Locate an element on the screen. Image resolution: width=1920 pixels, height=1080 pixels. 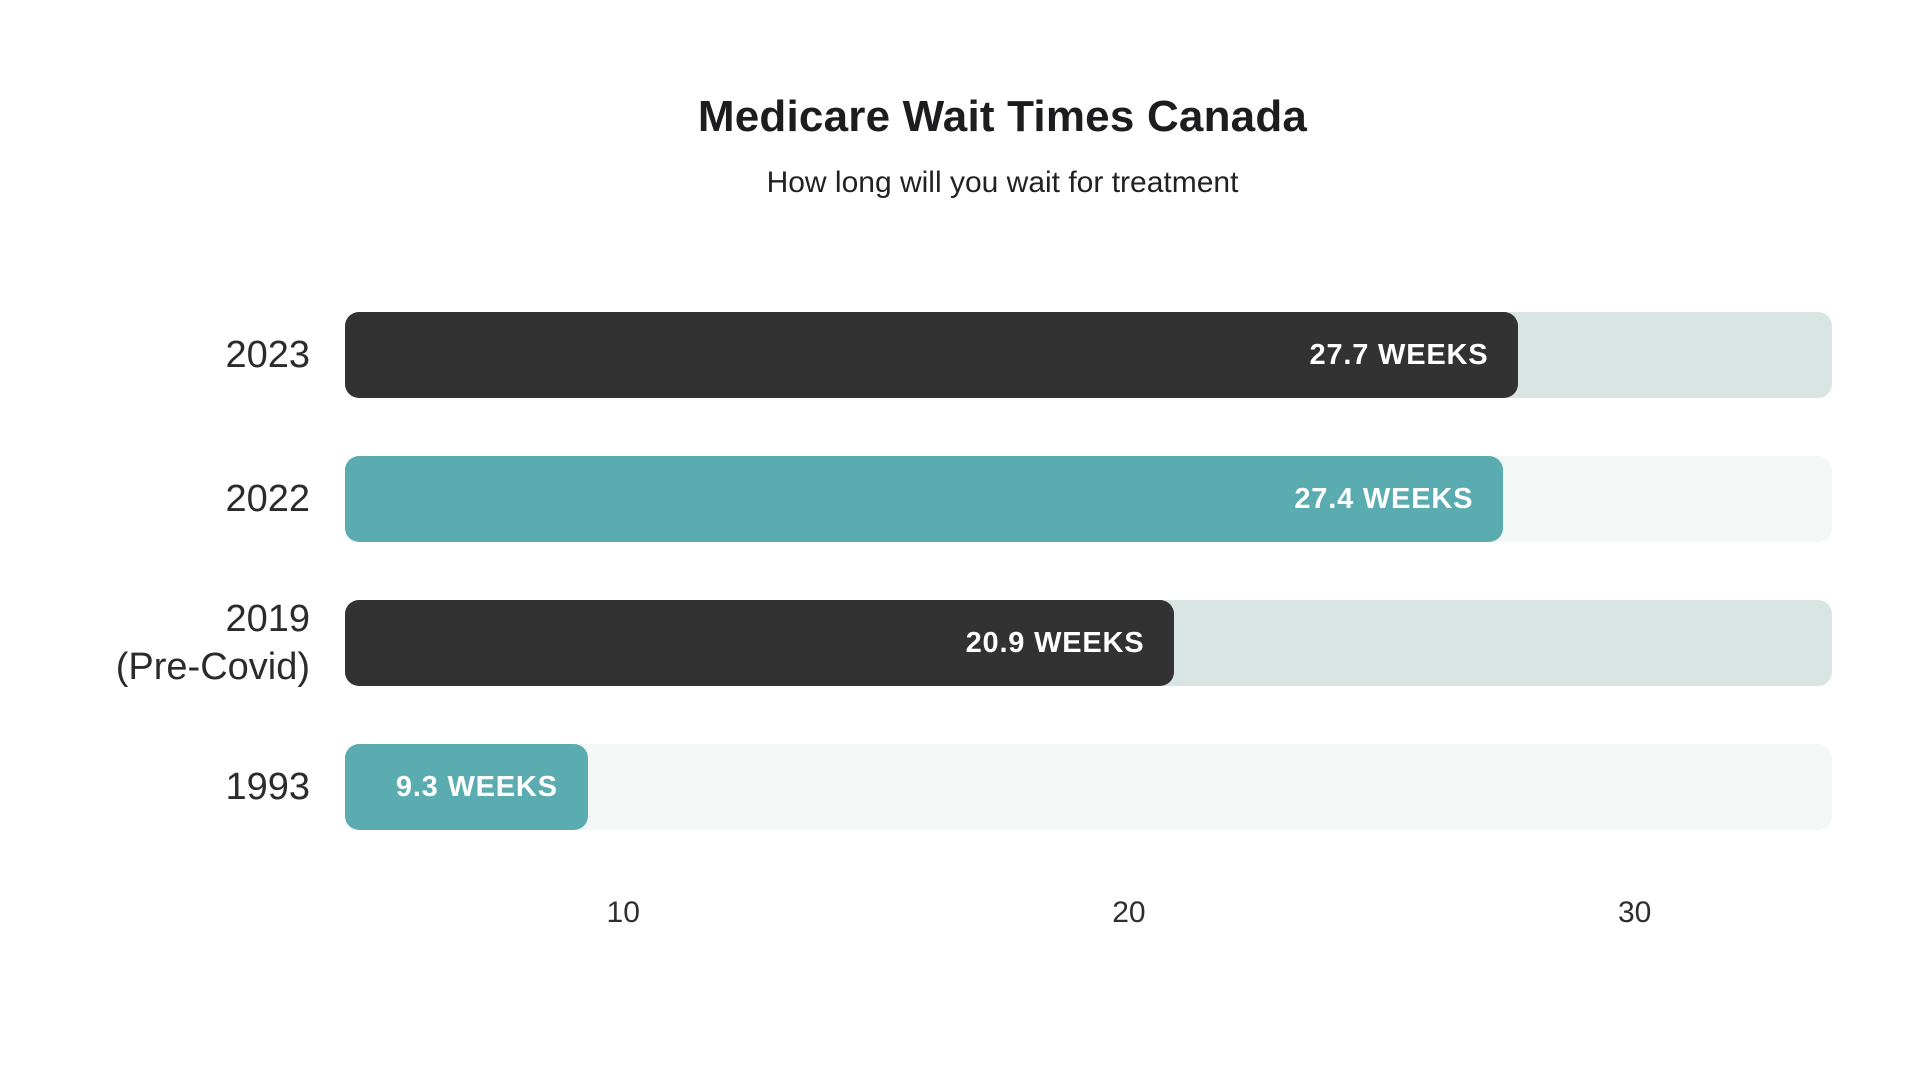
bar: 20.9 WEEKS is located at coordinates (760, 643).